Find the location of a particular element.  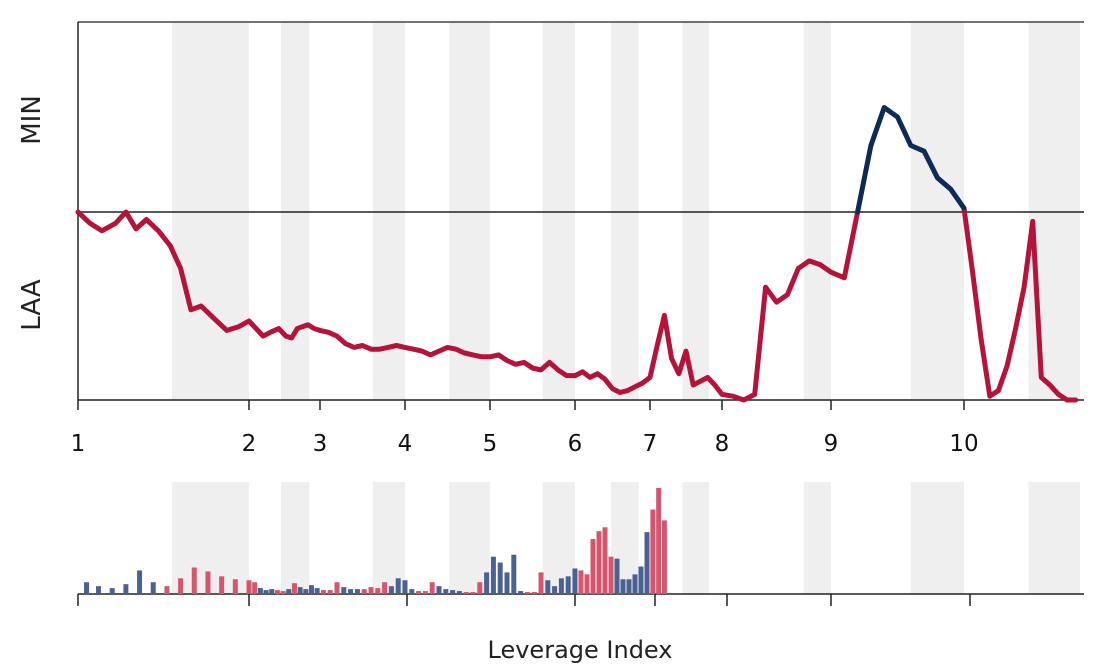

bar-series is located at coordinates (375, 540).